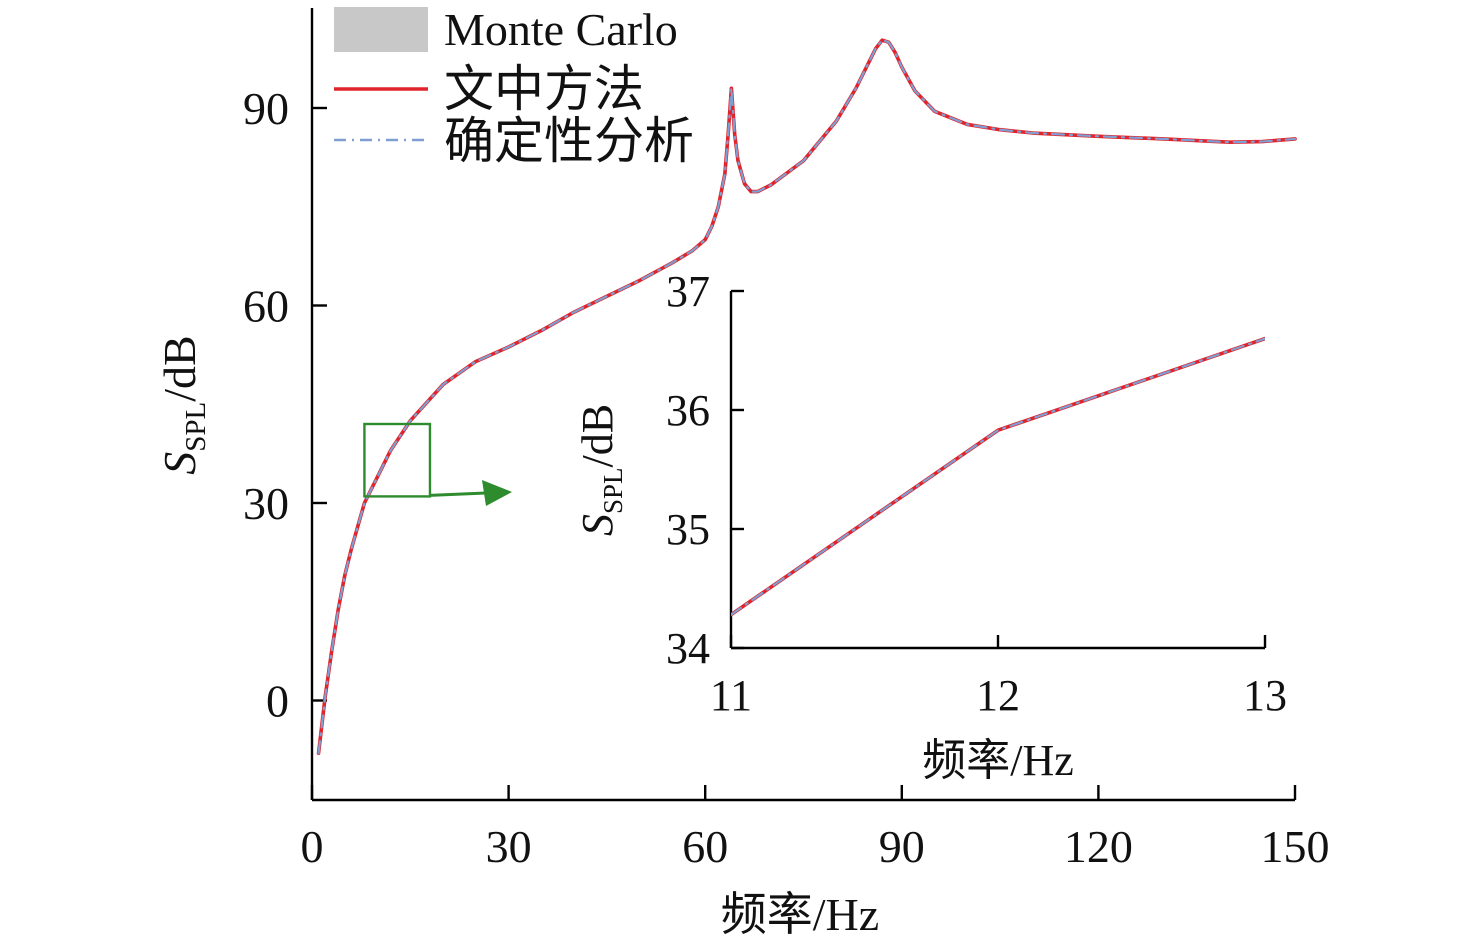 This screenshot has width=1476, height=949. I want to click on legend-label-monte-carlo: Monte Carlo, so click(561, 29).